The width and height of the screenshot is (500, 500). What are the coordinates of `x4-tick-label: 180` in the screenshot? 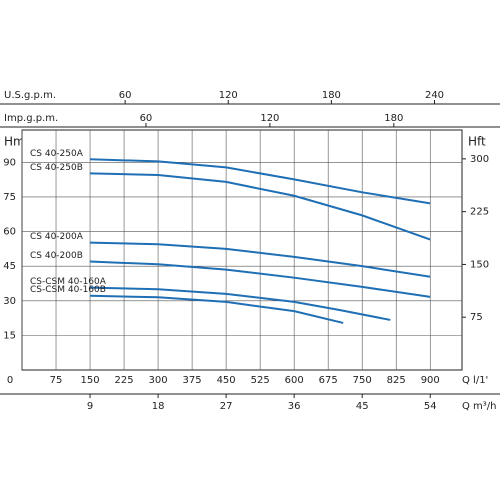 It's located at (393, 118).